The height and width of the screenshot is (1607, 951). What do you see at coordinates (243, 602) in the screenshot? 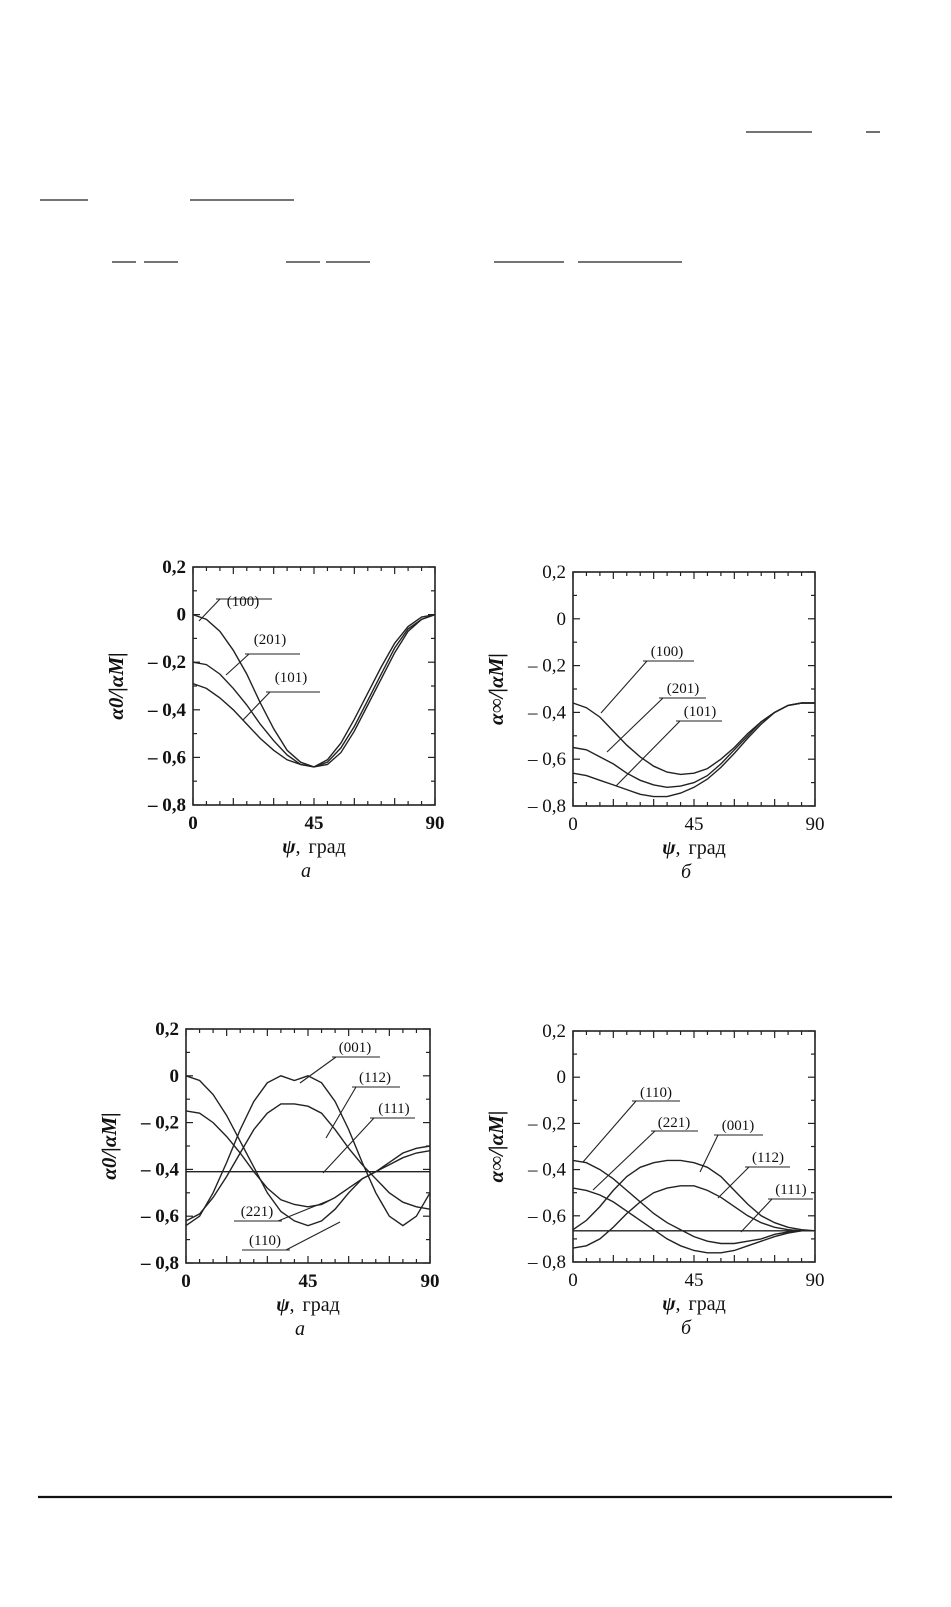
I see `series-label: (100)` at bounding box center [243, 602].